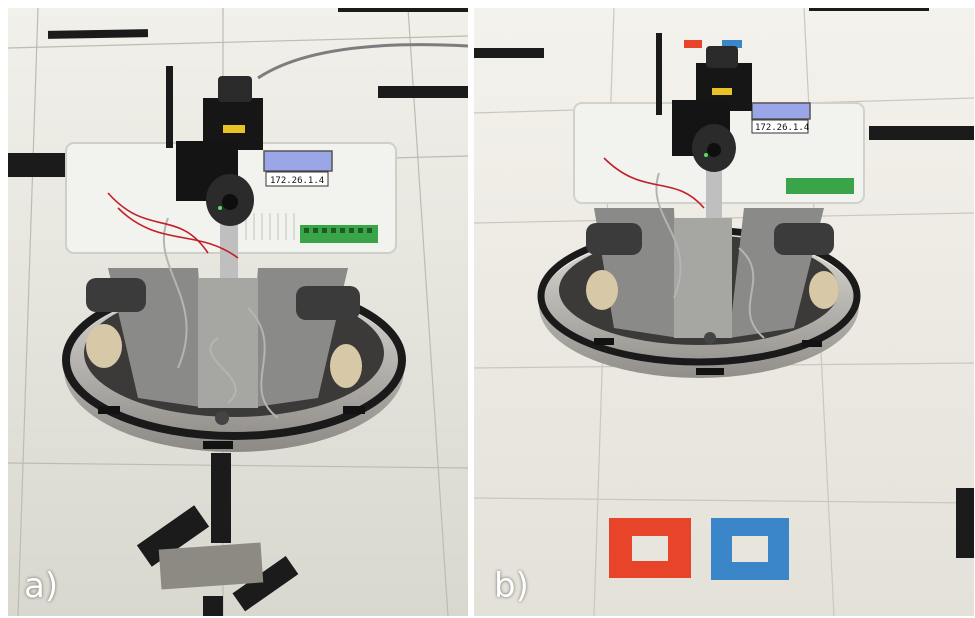 The width and height of the screenshot is (975, 618). What do you see at coordinates (270, 226) in the screenshot?
I see `vent-slots` at bounding box center [270, 226].